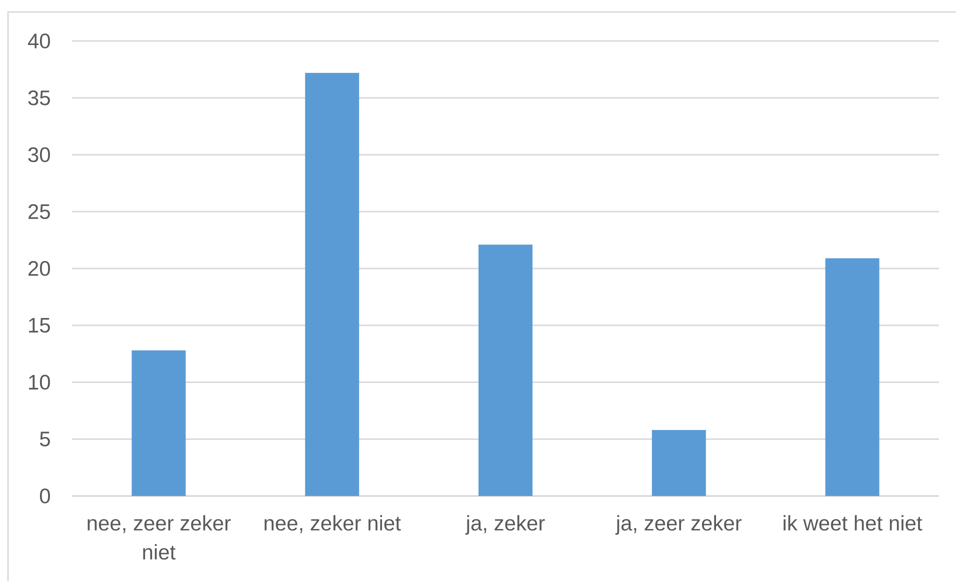  Describe the element at coordinates (159, 537) in the screenshot. I see `x-tick-label: nee, zeer zeker niet` at that location.